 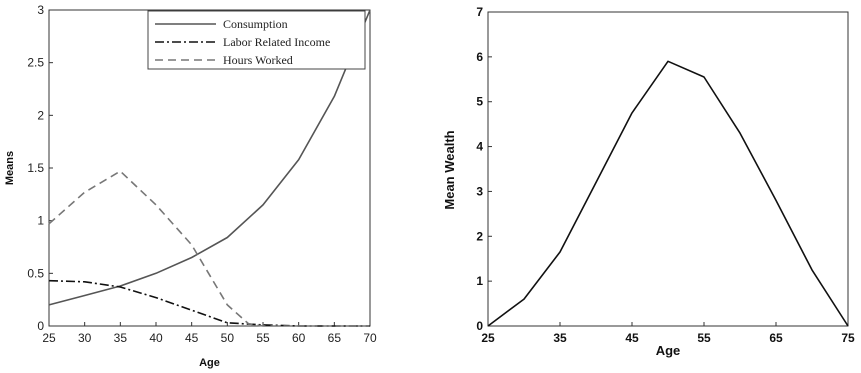 What do you see at coordinates (449, 169) in the screenshot?
I see `y-axis-label-right: Mean Wealth` at bounding box center [449, 169].